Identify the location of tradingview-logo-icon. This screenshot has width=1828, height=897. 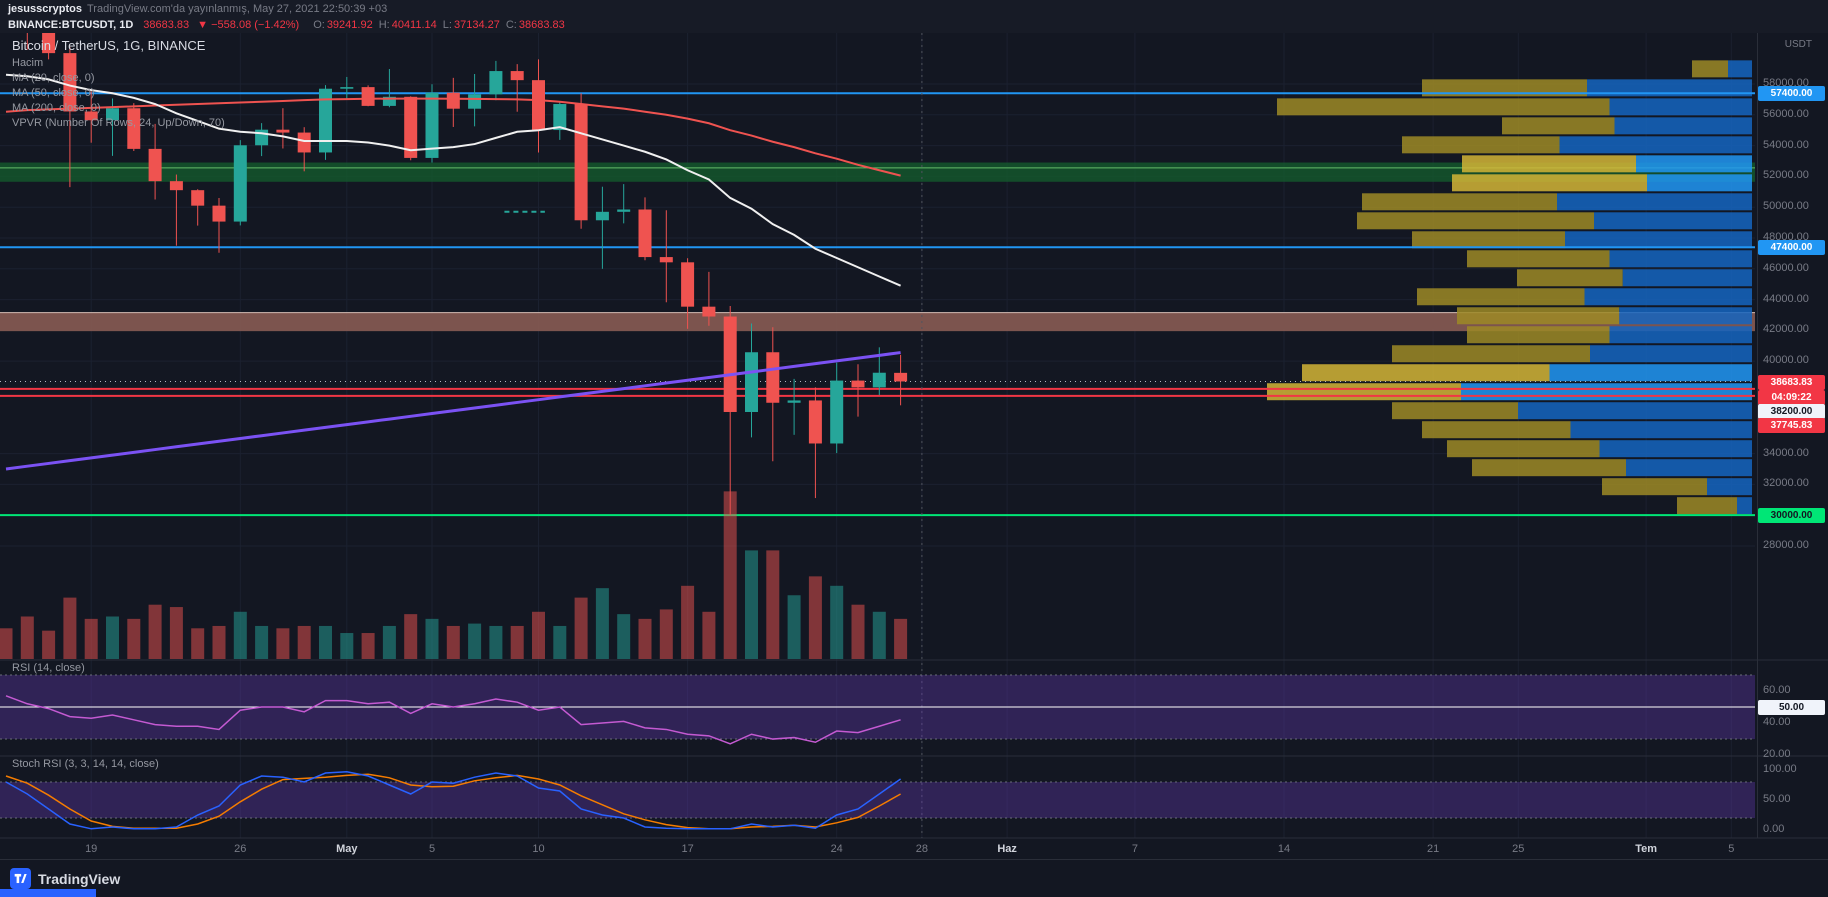
(20, 878).